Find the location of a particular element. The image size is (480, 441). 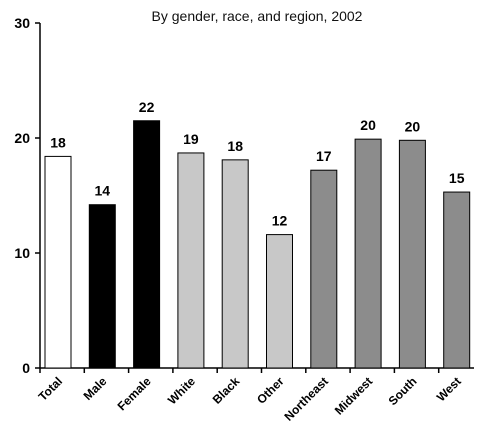

bar-other is located at coordinates (279, 301).